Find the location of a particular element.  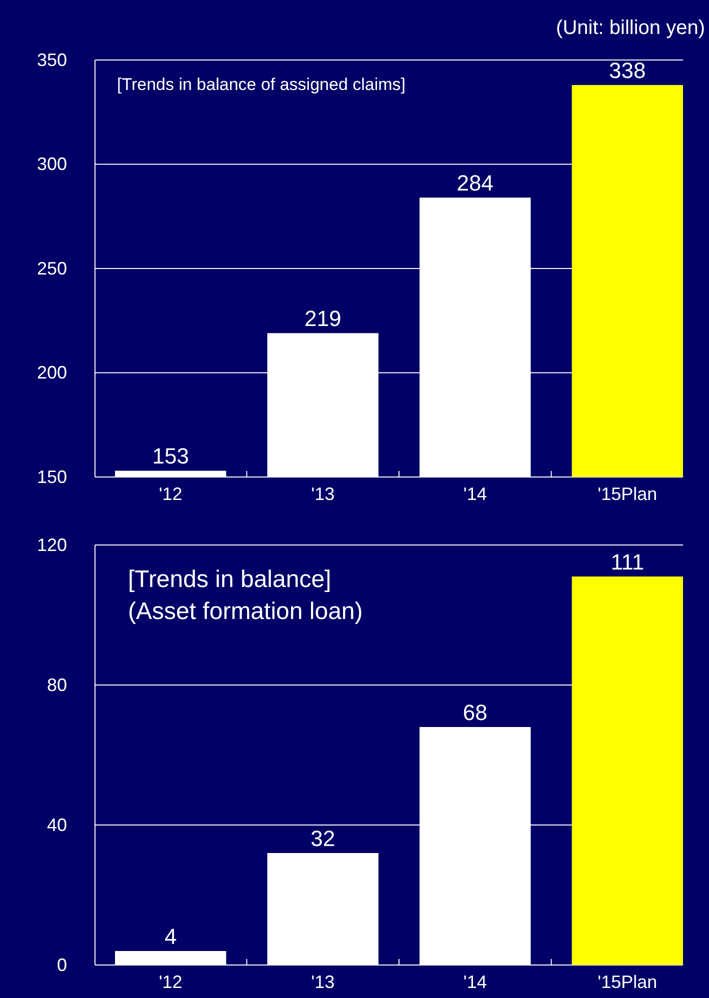

data-label: 284 is located at coordinates (475, 183).